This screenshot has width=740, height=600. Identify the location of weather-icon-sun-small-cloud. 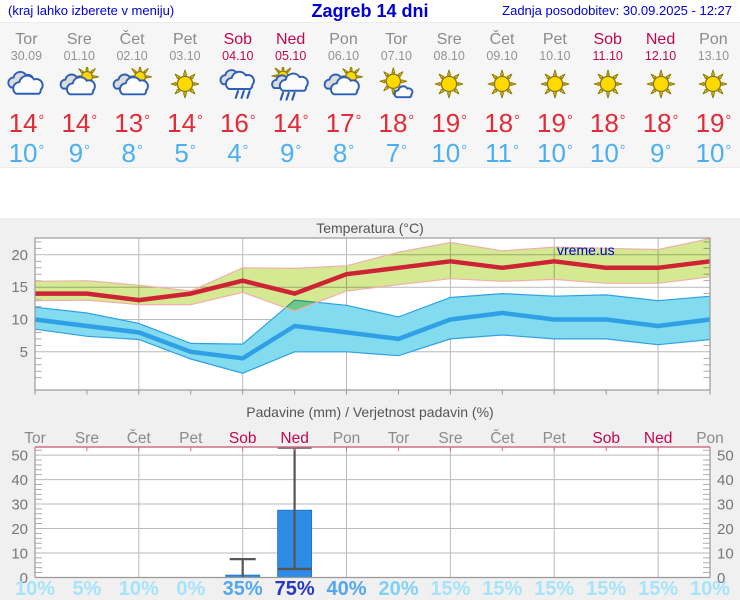
(396, 83).